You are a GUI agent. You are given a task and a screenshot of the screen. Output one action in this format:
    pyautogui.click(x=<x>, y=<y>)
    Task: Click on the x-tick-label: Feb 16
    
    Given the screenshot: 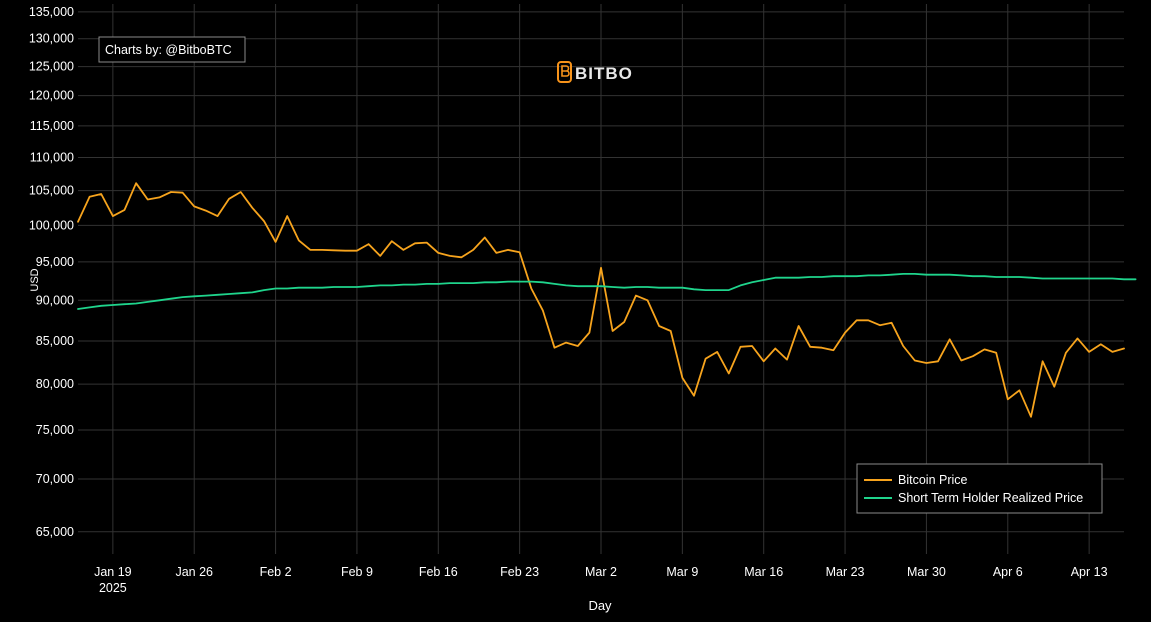 What is the action you would take?
    pyautogui.click(x=438, y=572)
    